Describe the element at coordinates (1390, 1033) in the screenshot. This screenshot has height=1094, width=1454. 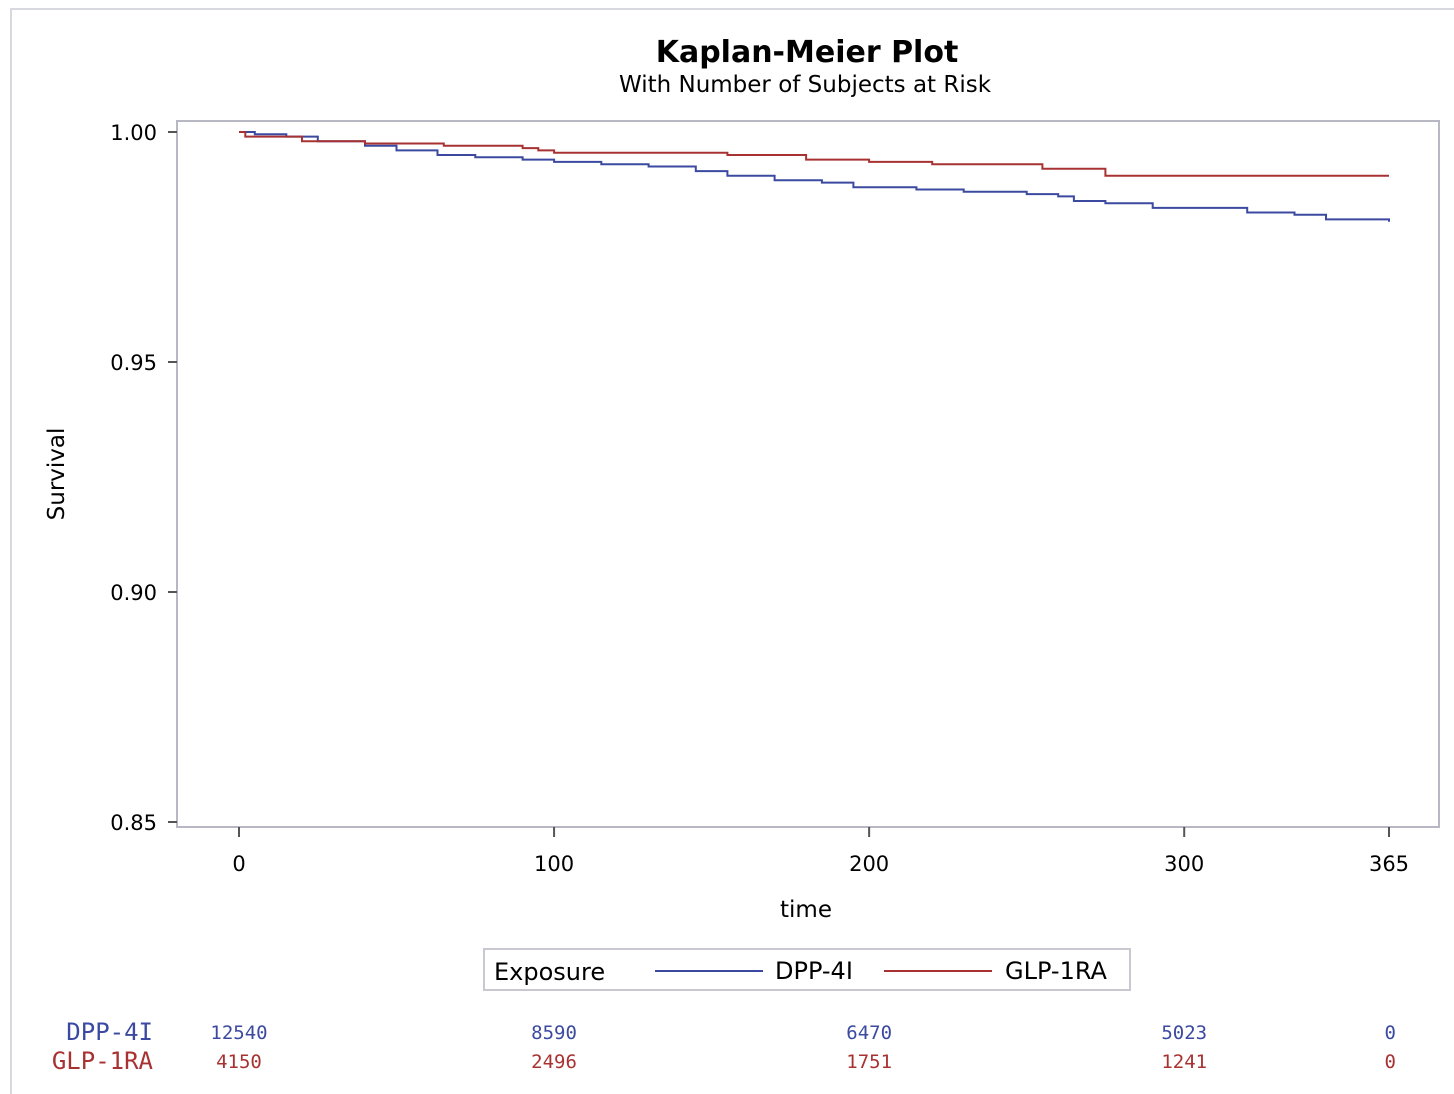
I see `at-risk-value-dpp4i: 0` at that location.